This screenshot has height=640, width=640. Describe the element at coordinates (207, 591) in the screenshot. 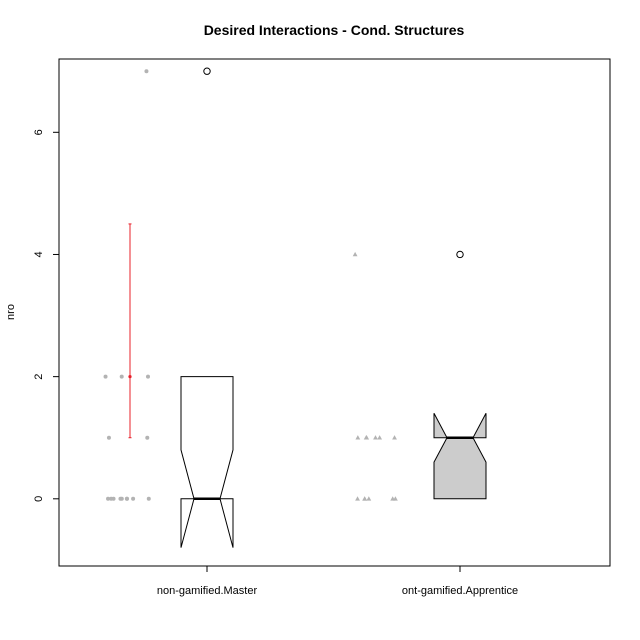

I see `x-tick-label: non-gamified.Master` at that location.